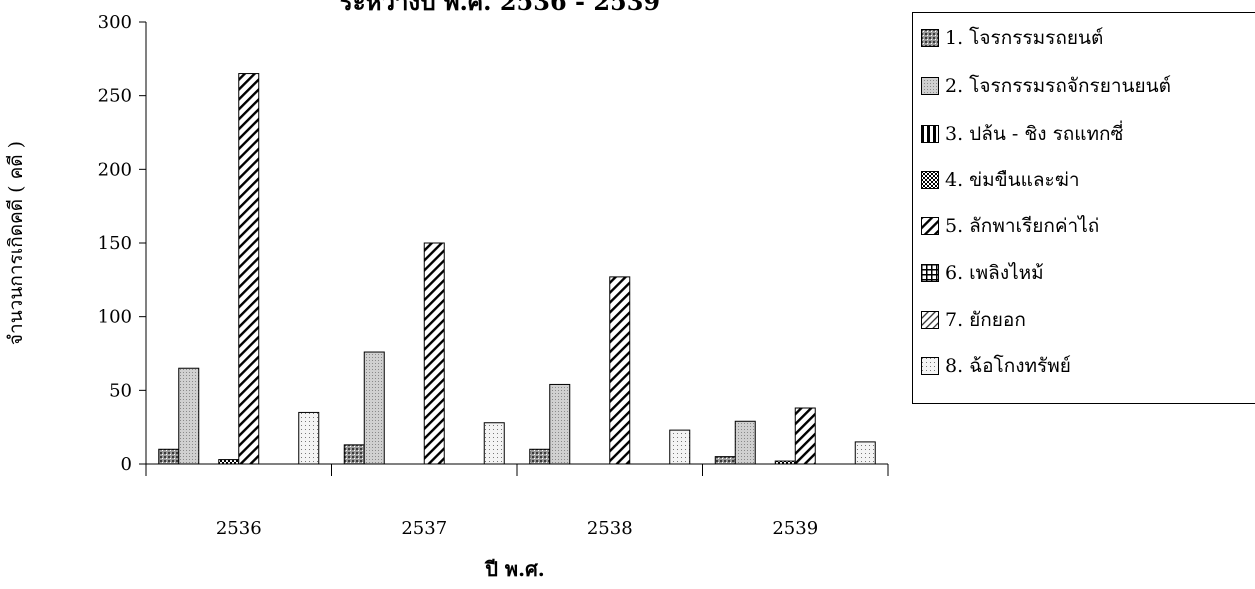 This screenshot has width=1255, height=589. I want to click on legend-item: 1. โจรกรรมรถยนต์, so click(1012, 38).